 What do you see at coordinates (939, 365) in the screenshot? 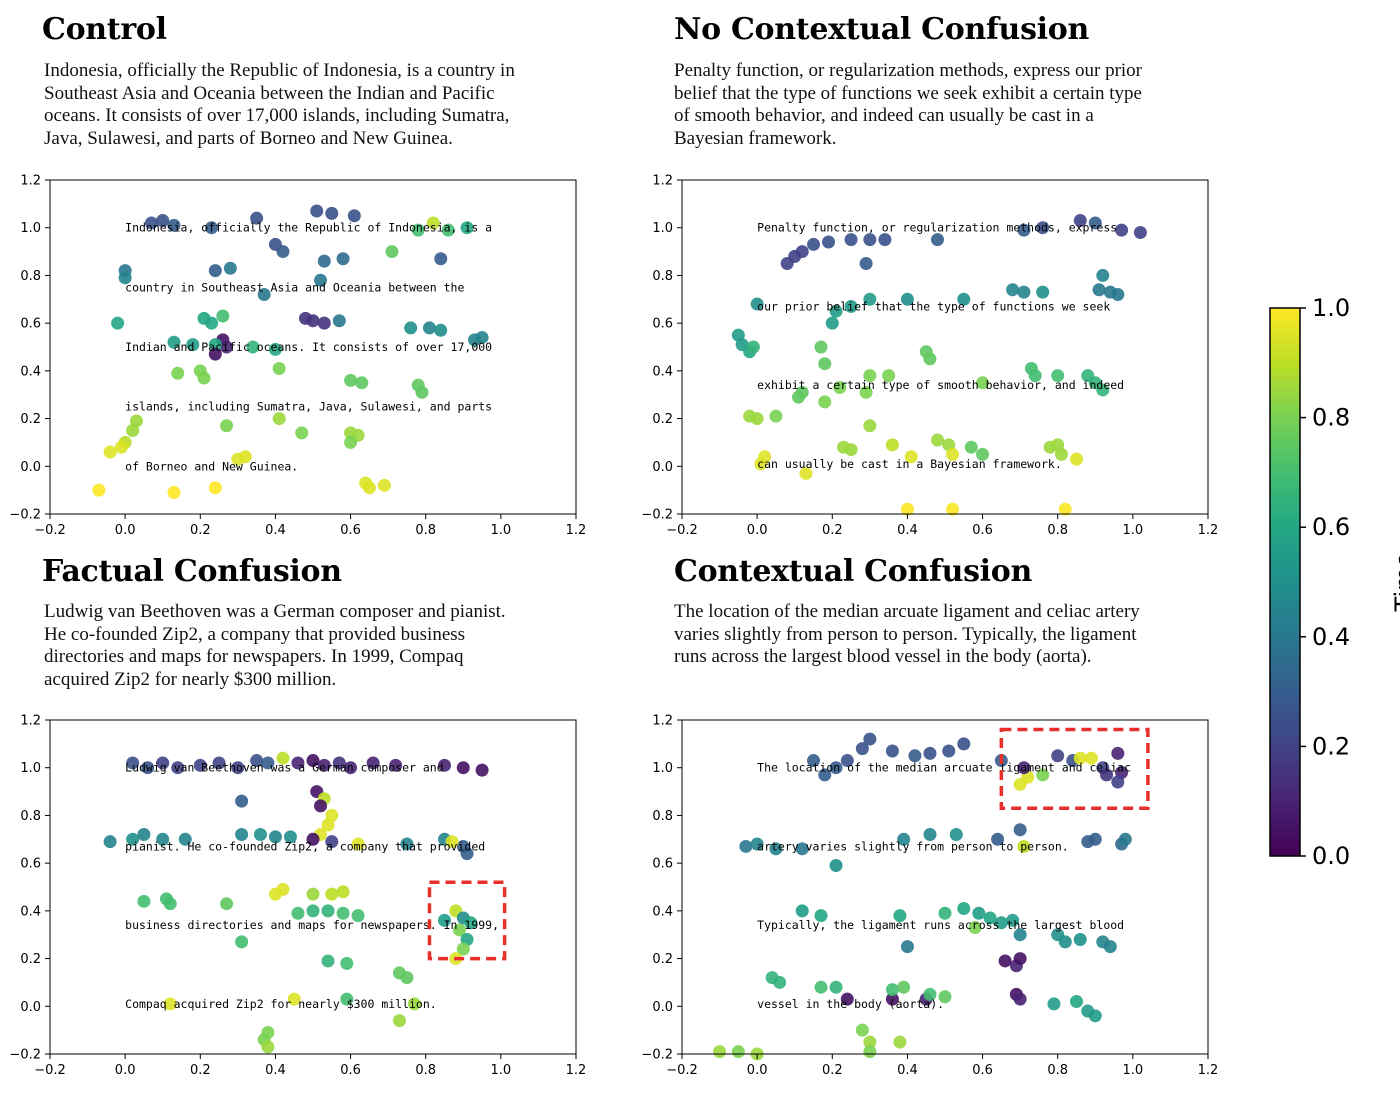
I see `points-group` at bounding box center [939, 365].